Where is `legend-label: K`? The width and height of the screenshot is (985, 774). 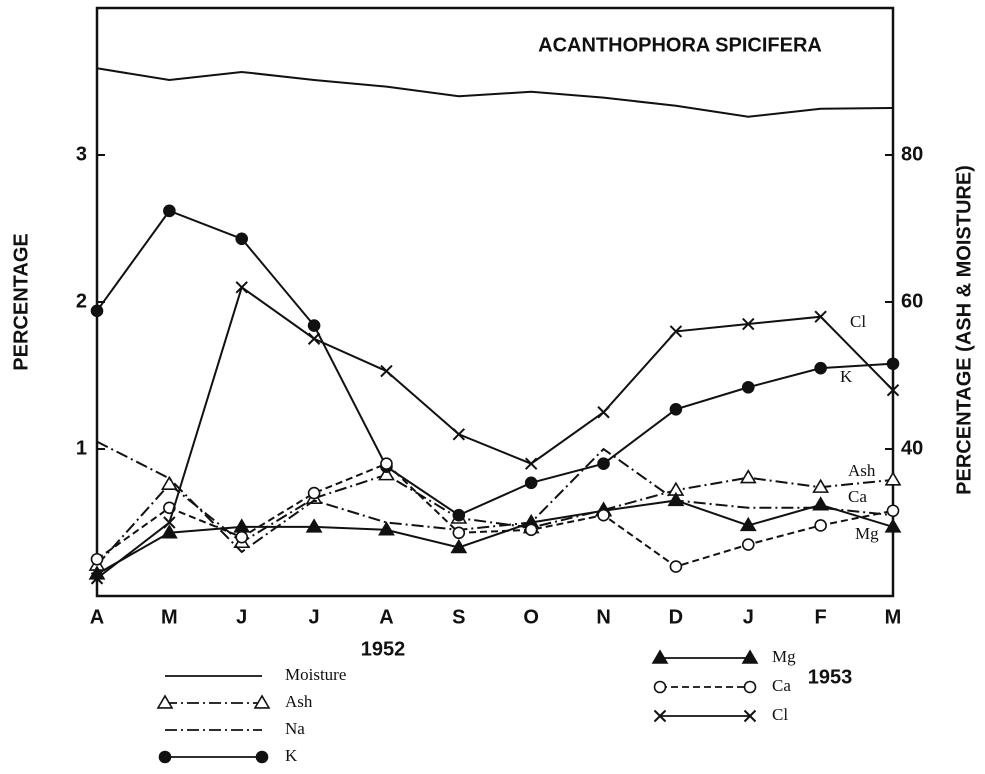 legend-label: K is located at coordinates (291, 755).